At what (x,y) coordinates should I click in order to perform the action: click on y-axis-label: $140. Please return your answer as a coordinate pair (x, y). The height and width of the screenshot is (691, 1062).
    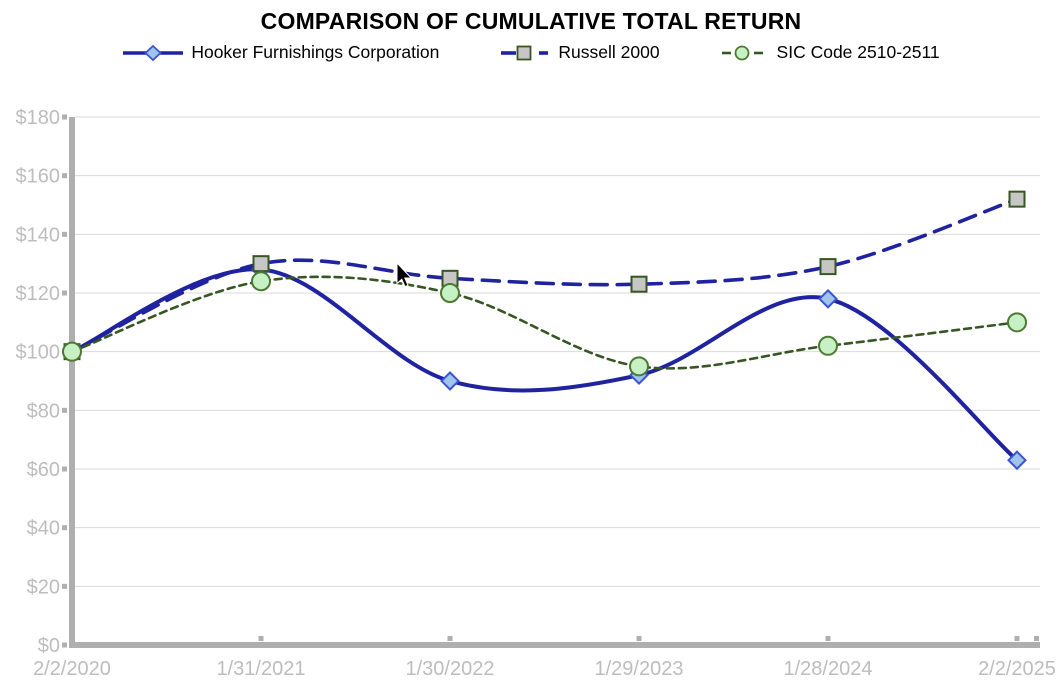
    Looking at the image, I should click on (38, 235).